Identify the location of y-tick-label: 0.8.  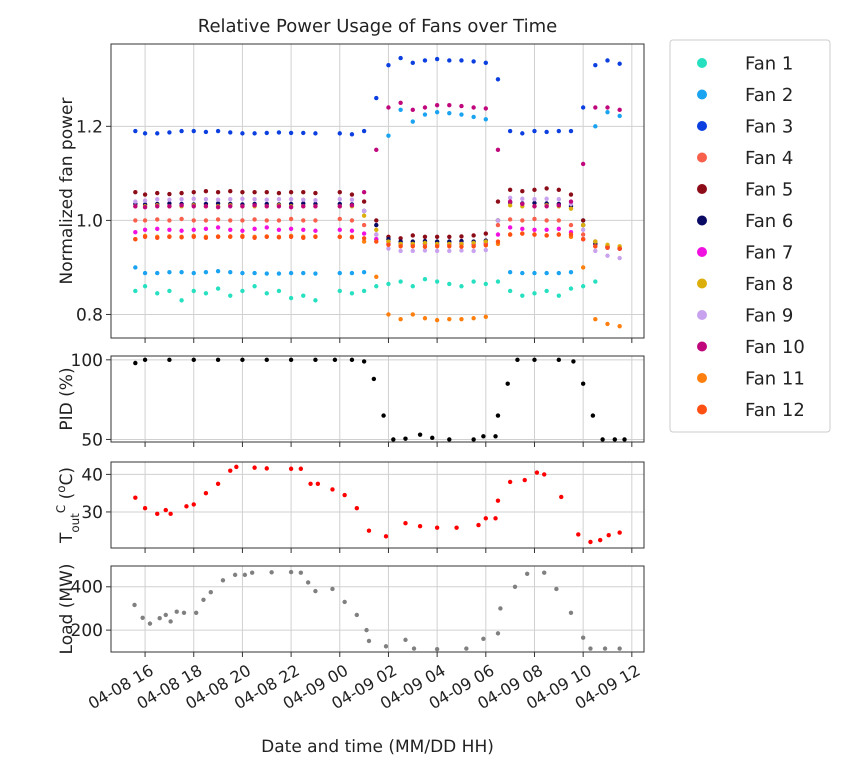
(89, 315).